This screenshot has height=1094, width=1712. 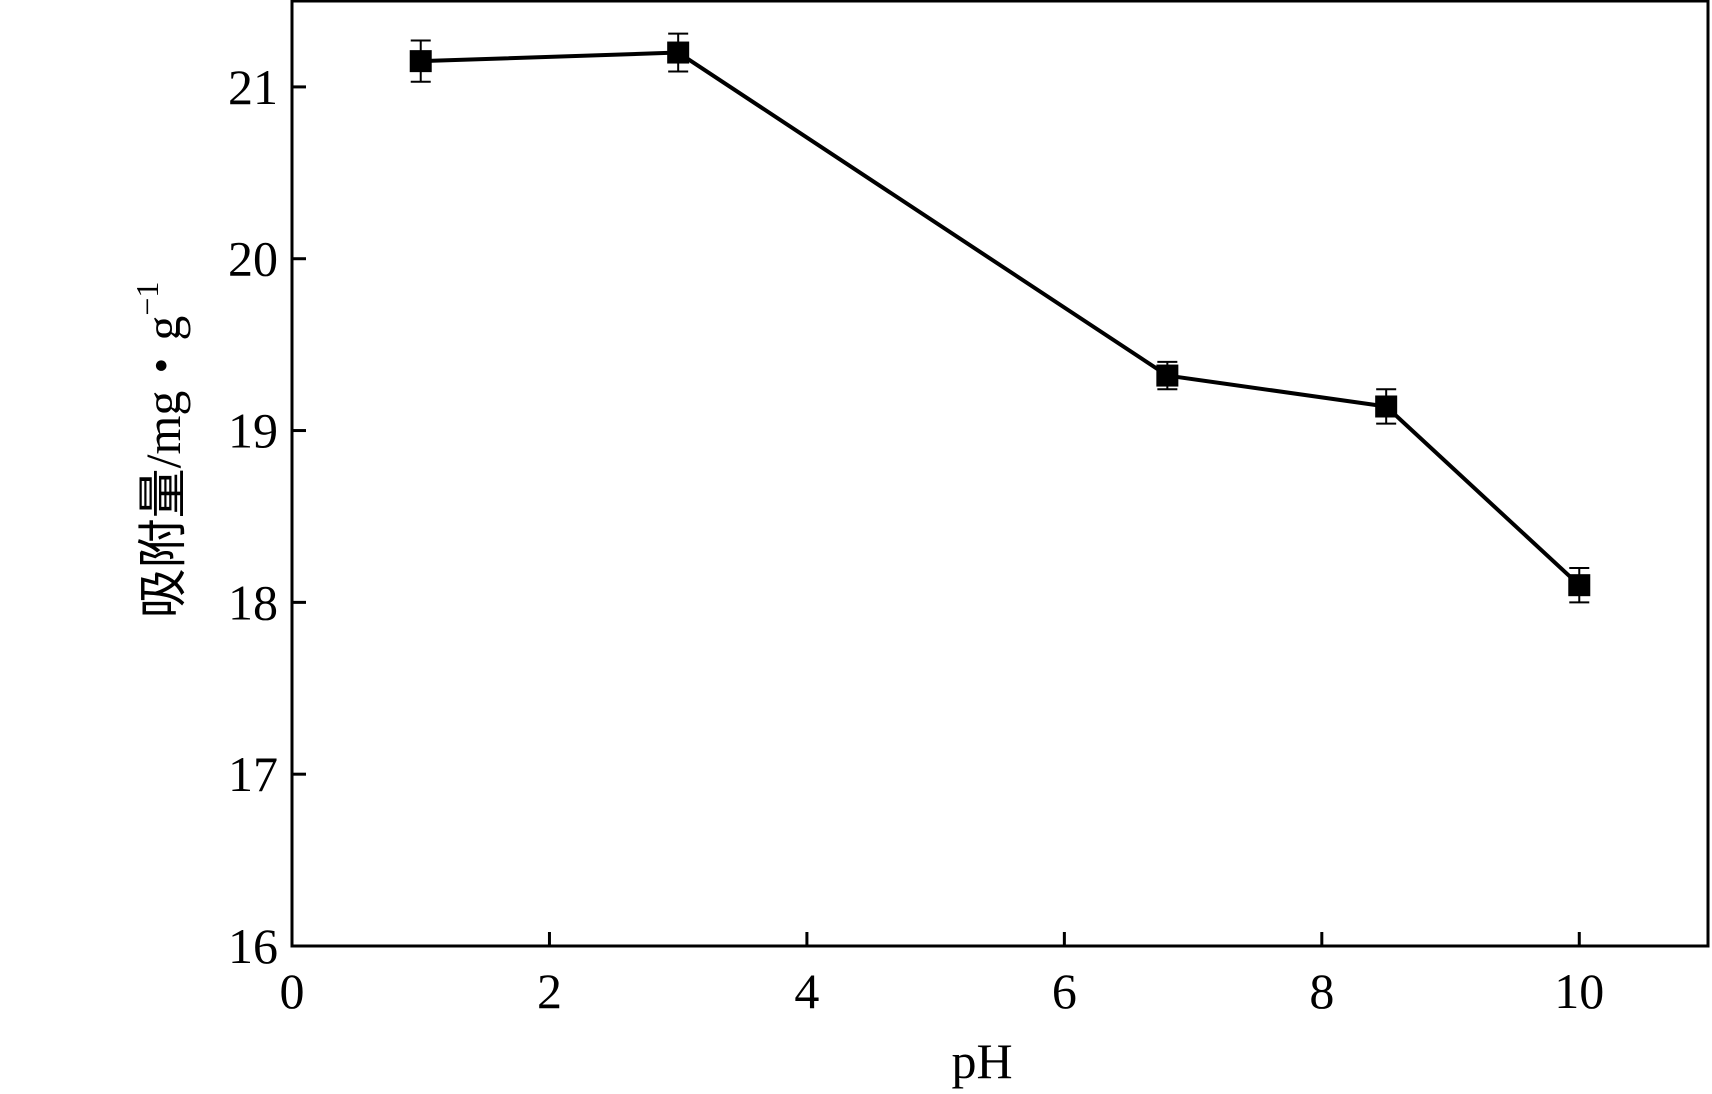 What do you see at coordinates (292, 991) in the screenshot?
I see `x-tick-label: 0` at bounding box center [292, 991].